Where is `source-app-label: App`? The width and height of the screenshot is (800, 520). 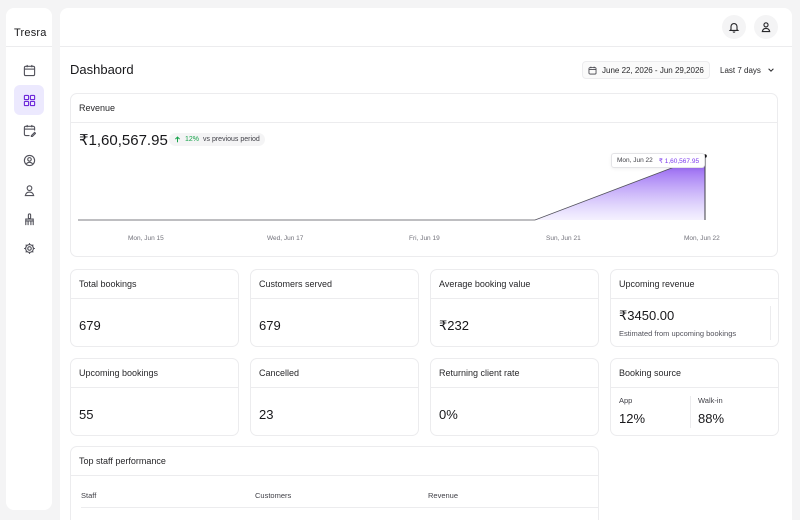 source-app-label: App is located at coordinates (626, 400).